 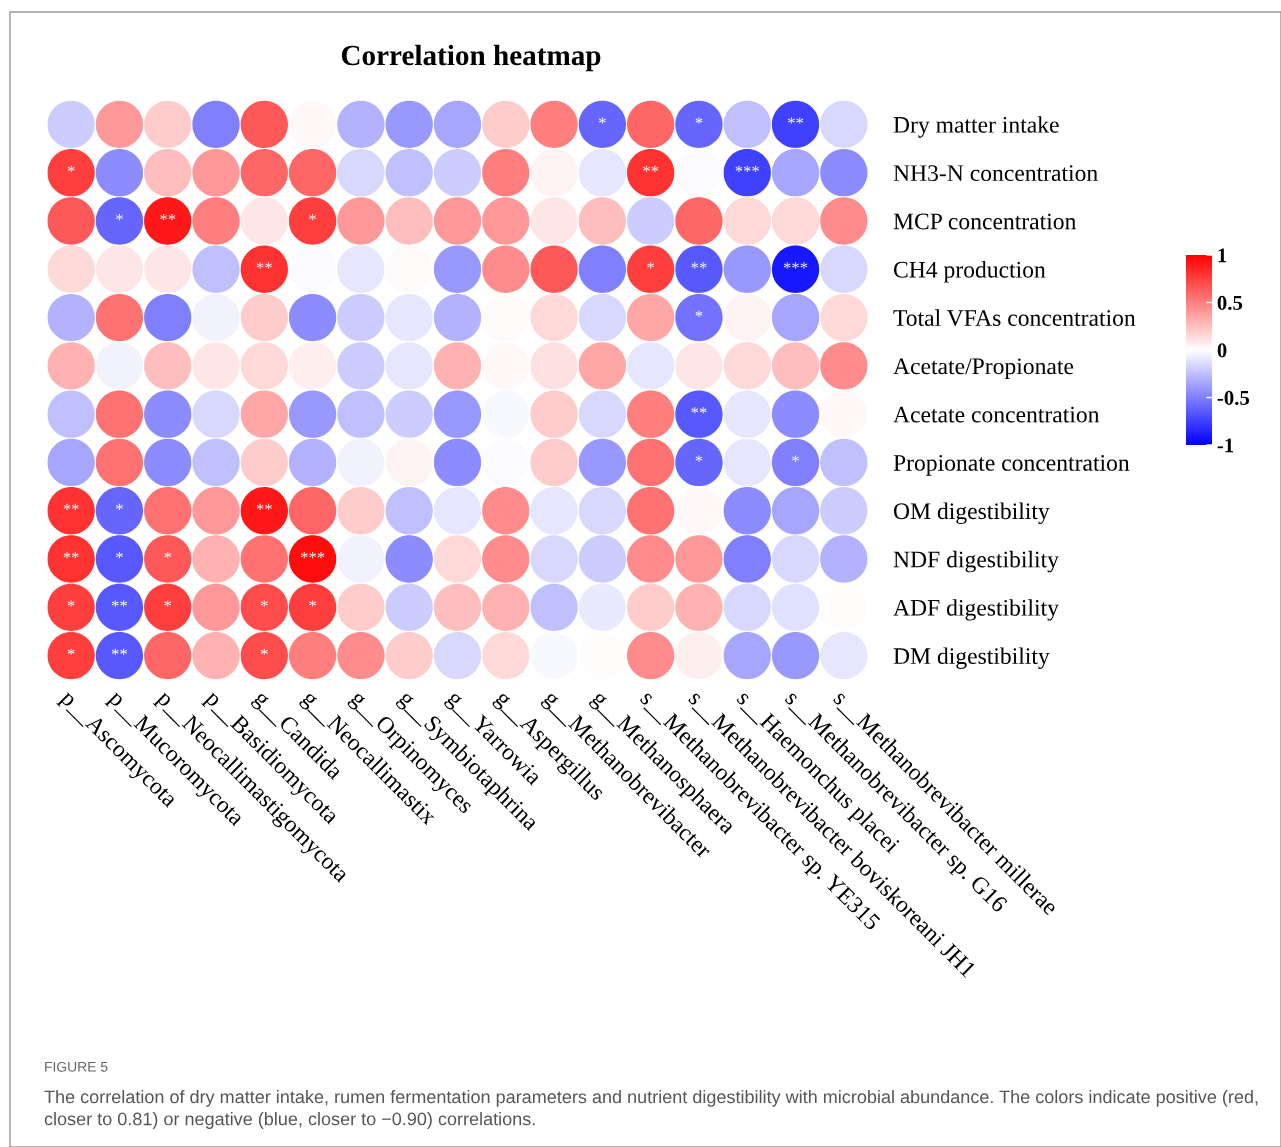 What do you see at coordinates (969, 272) in the screenshot?
I see `y-tick-label: CH4 production` at bounding box center [969, 272].